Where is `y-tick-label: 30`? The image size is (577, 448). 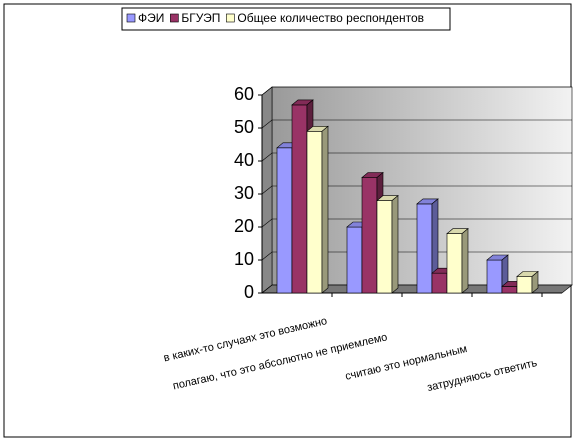 y-tick-label: 30 is located at coordinates (244, 193).